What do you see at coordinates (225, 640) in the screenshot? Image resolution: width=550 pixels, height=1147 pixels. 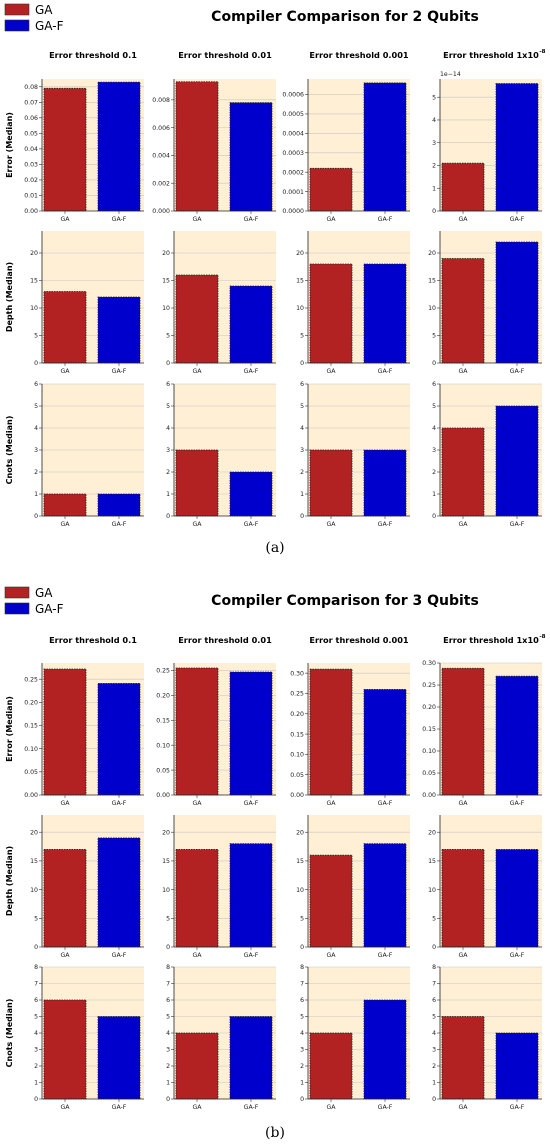 I see `column-title: Error threshold 0.01` at bounding box center [225, 640].